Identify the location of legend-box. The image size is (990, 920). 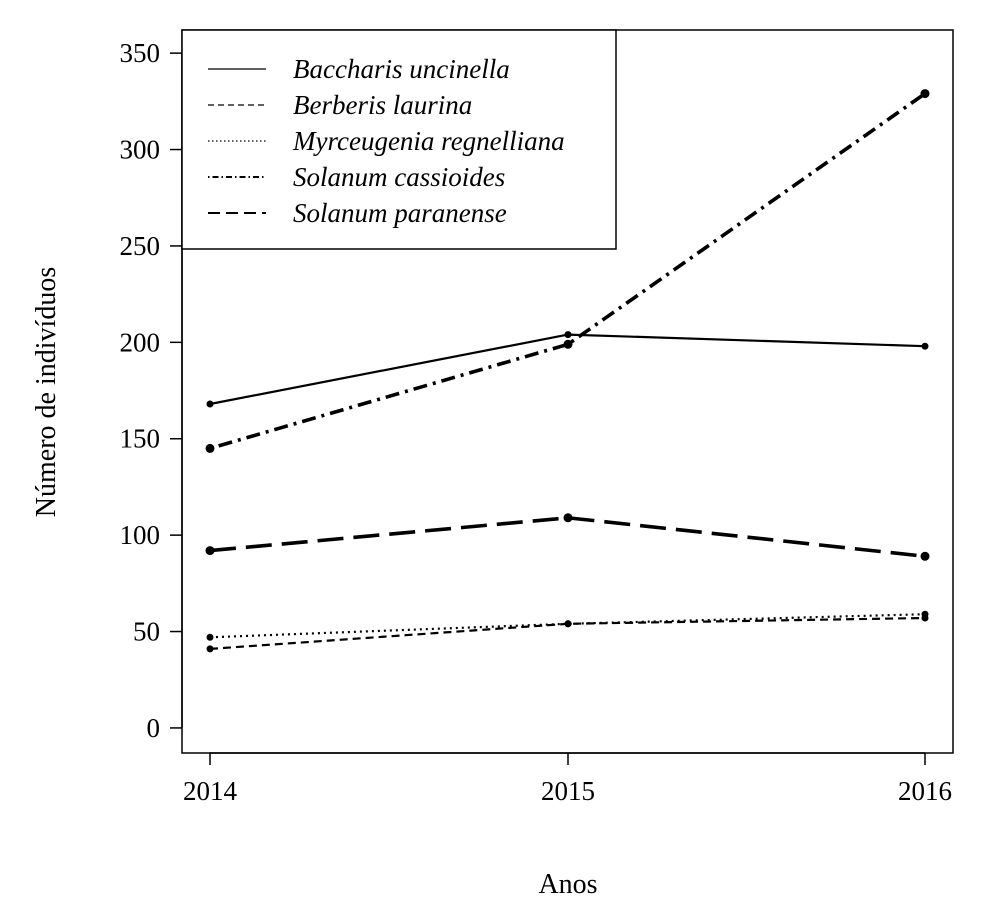
(399, 139).